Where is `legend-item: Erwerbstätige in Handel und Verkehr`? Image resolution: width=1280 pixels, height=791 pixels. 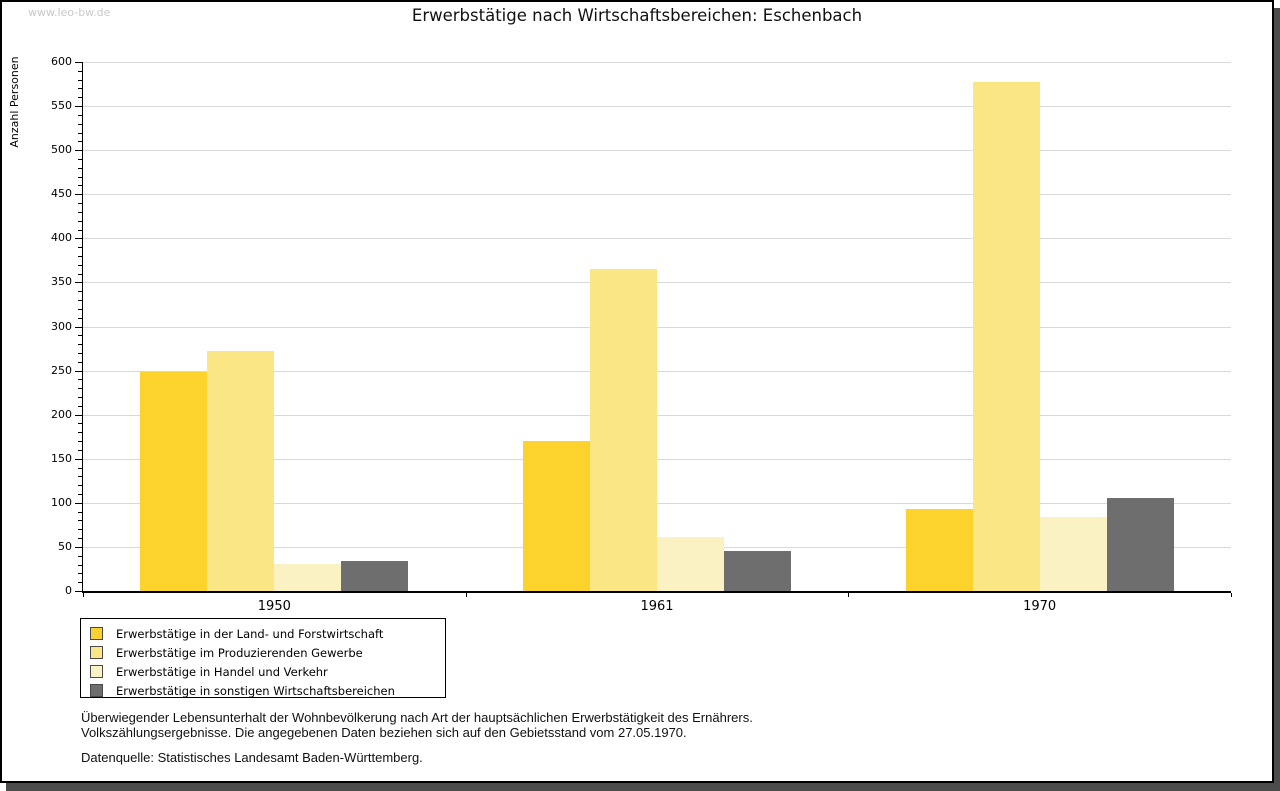
legend-item: Erwerbstätige in Handel und Verkehr is located at coordinates (263, 671).